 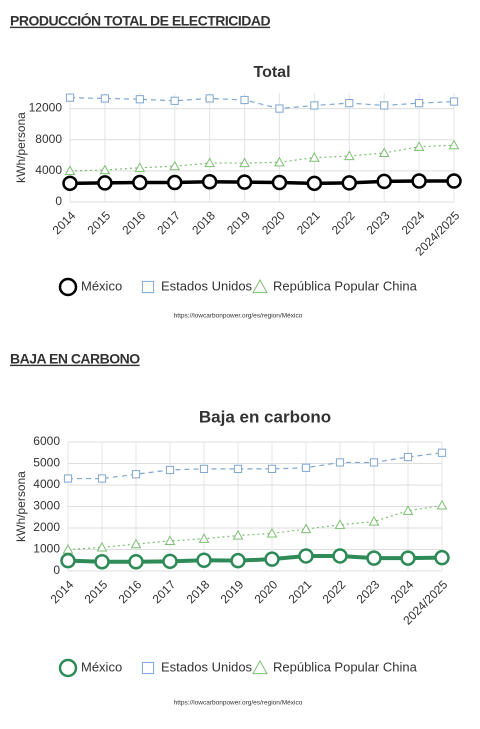 I want to click on y-tick-label: 5000, so click(x=46, y=463).